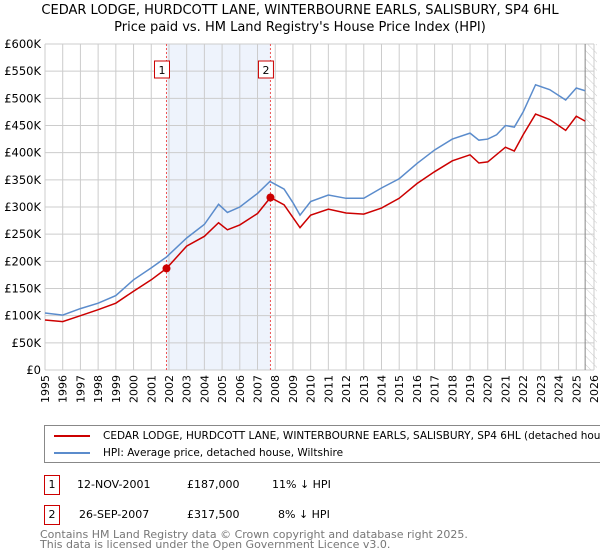 The width and height of the screenshot is (600, 560). I want to click on blue-line-swatch, so click(72, 453).